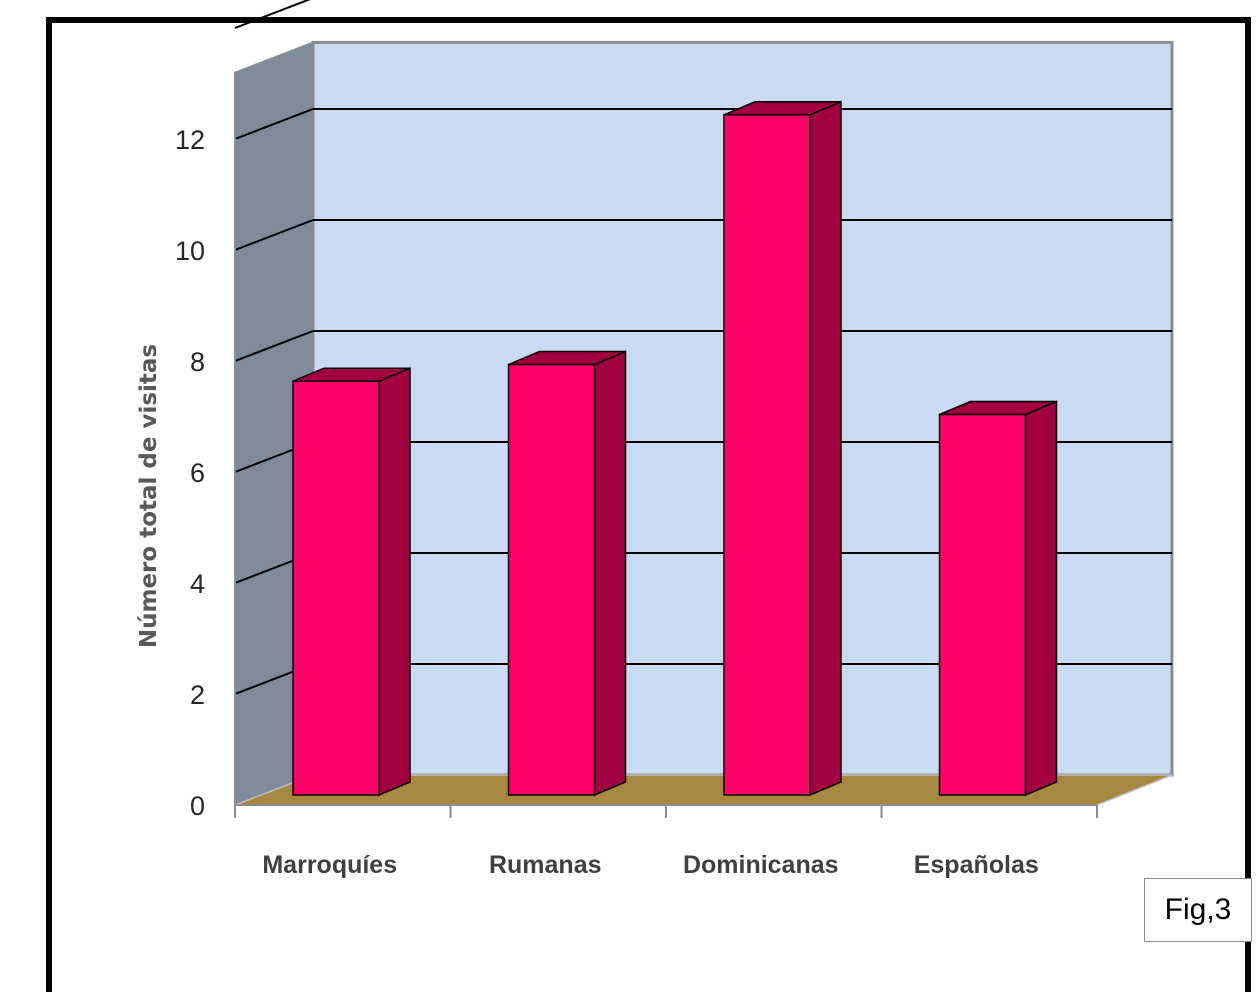  I want to click on figure-label: Fig,3, so click(1198, 910).